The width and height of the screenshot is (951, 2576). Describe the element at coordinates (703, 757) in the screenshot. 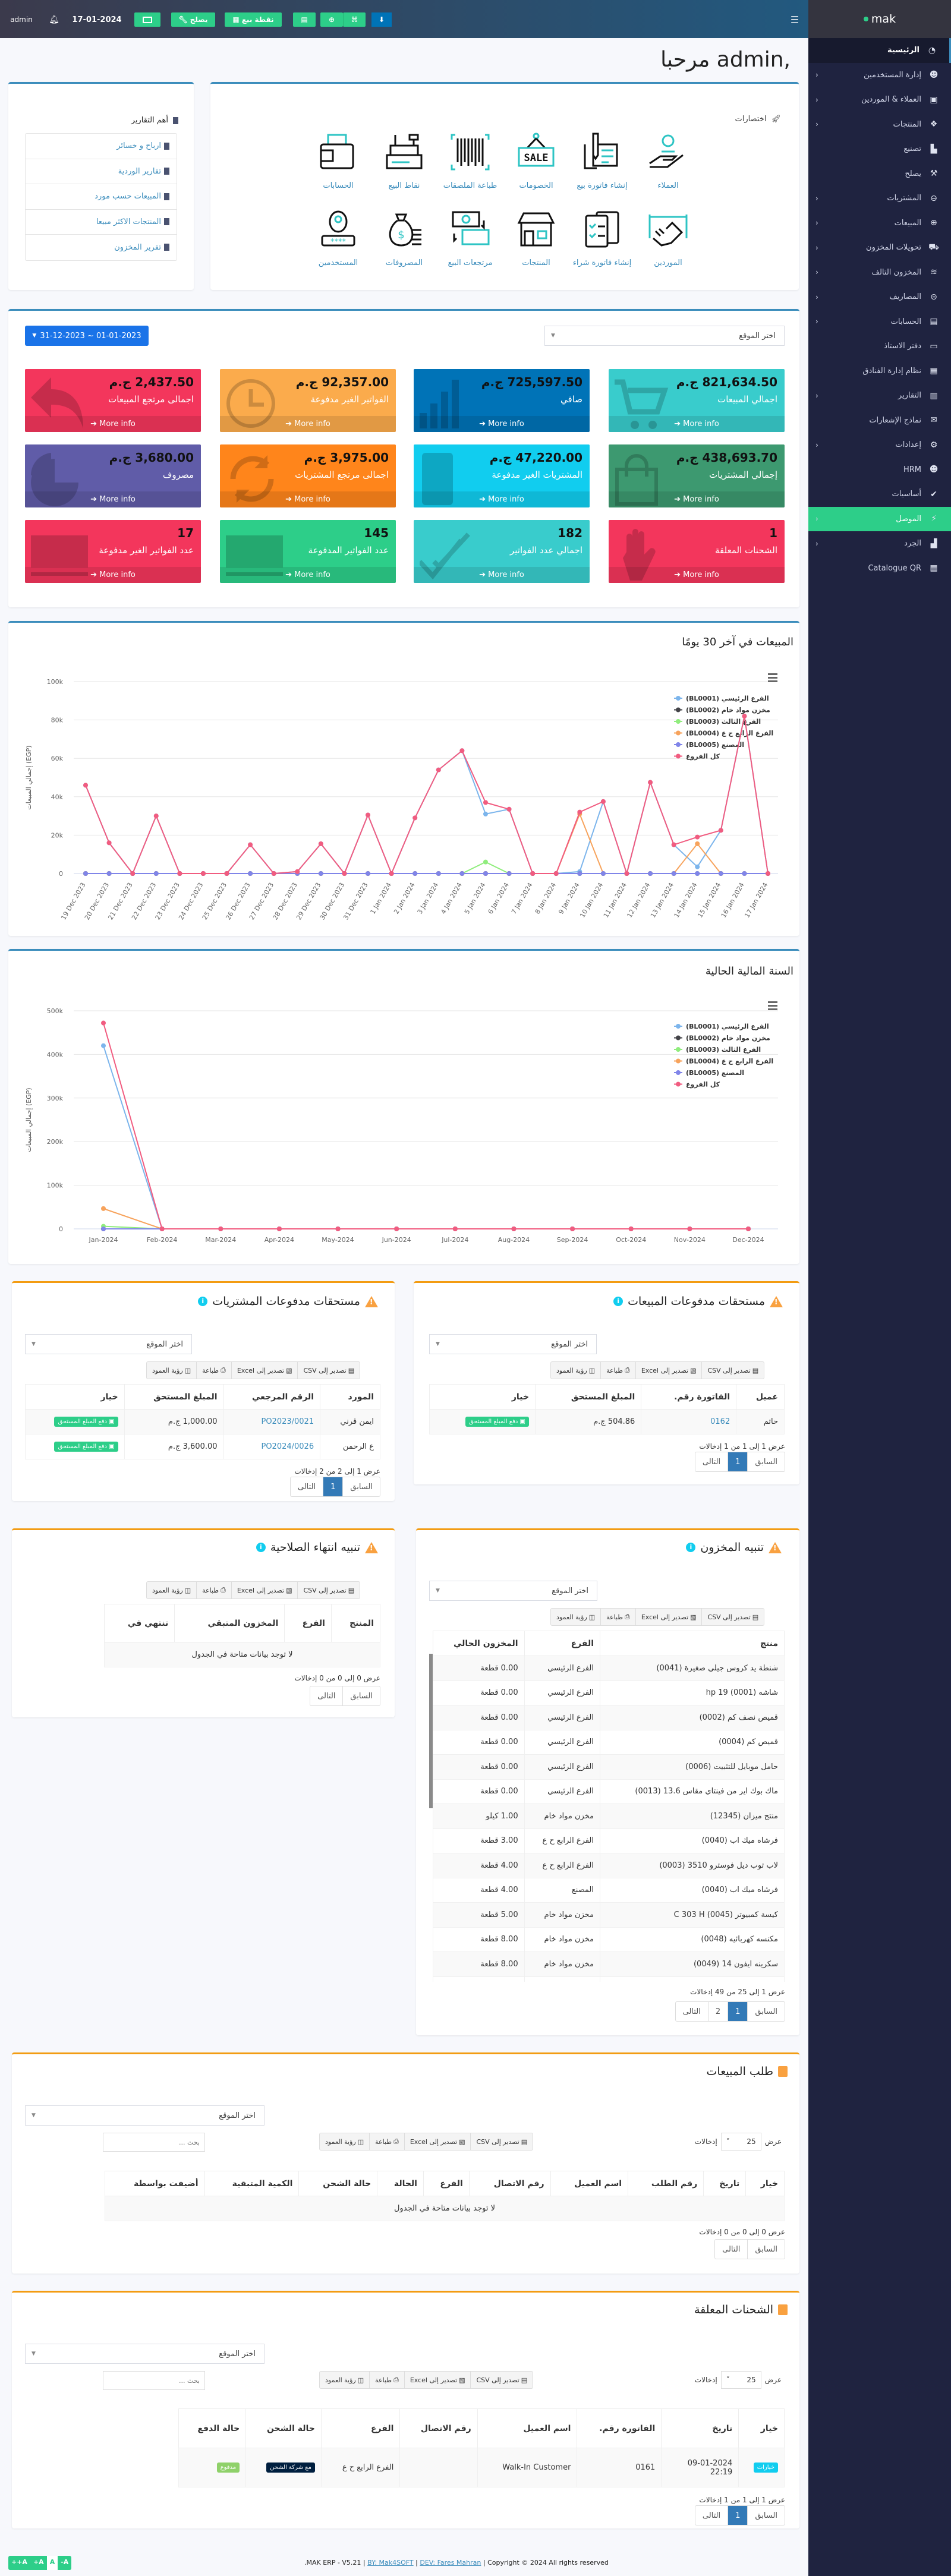

I see `legend-item: كل الفروع` at that location.